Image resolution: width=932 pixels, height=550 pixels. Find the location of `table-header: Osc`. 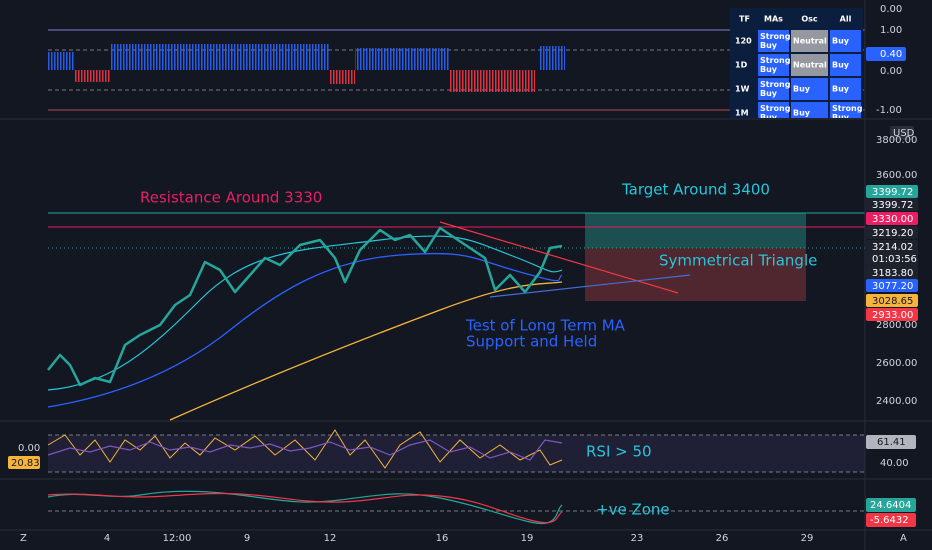

table-header: Osc is located at coordinates (809, 19).